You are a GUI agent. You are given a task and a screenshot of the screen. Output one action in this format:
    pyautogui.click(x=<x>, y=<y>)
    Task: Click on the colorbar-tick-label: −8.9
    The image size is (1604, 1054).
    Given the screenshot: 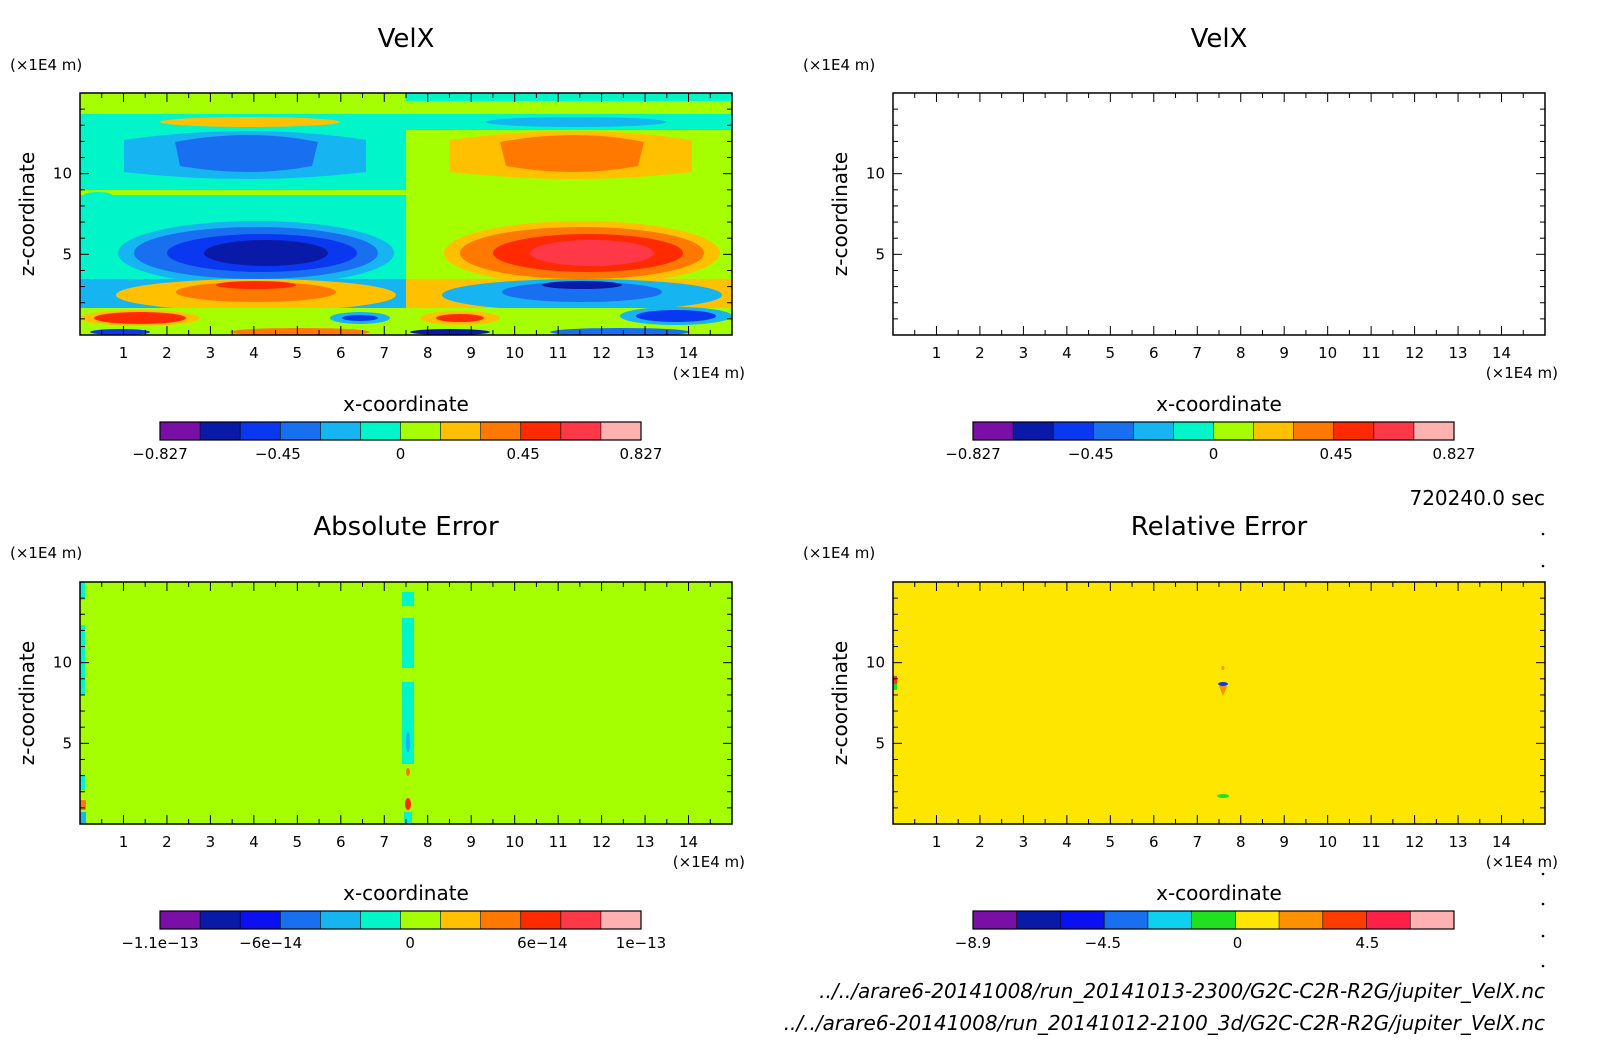 What is the action you would take?
    pyautogui.click(x=973, y=943)
    